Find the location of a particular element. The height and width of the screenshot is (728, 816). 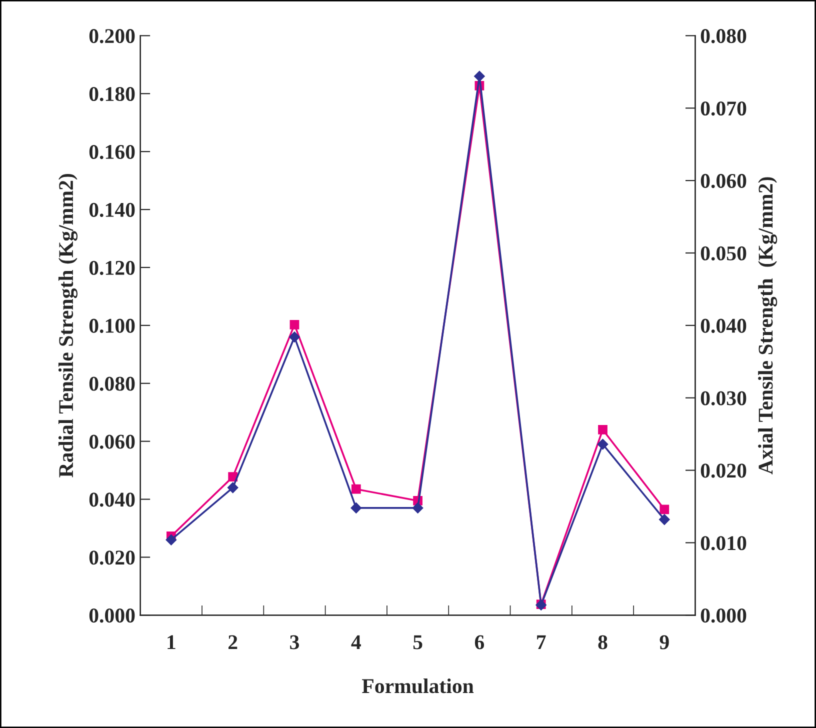

x-tick-label: 1 is located at coordinates (172, 642).